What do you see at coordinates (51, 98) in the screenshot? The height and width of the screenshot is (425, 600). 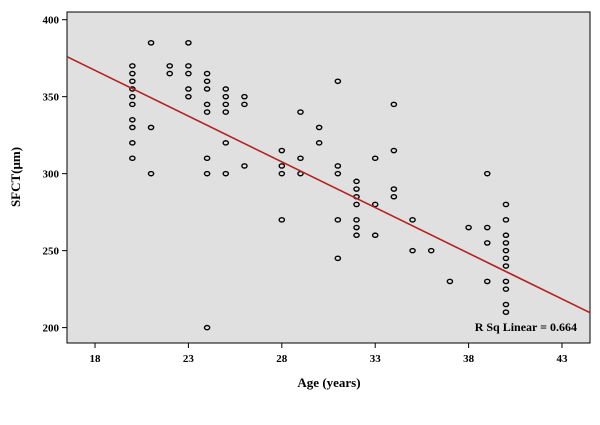 I see `y-tick-label: 350` at bounding box center [51, 98].